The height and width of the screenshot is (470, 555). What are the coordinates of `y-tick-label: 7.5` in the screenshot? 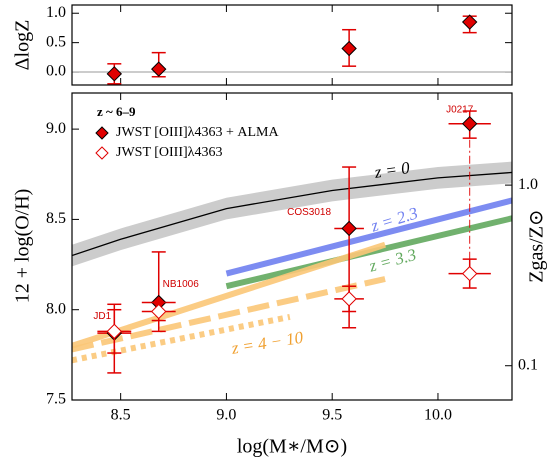 It's located at (56, 399).